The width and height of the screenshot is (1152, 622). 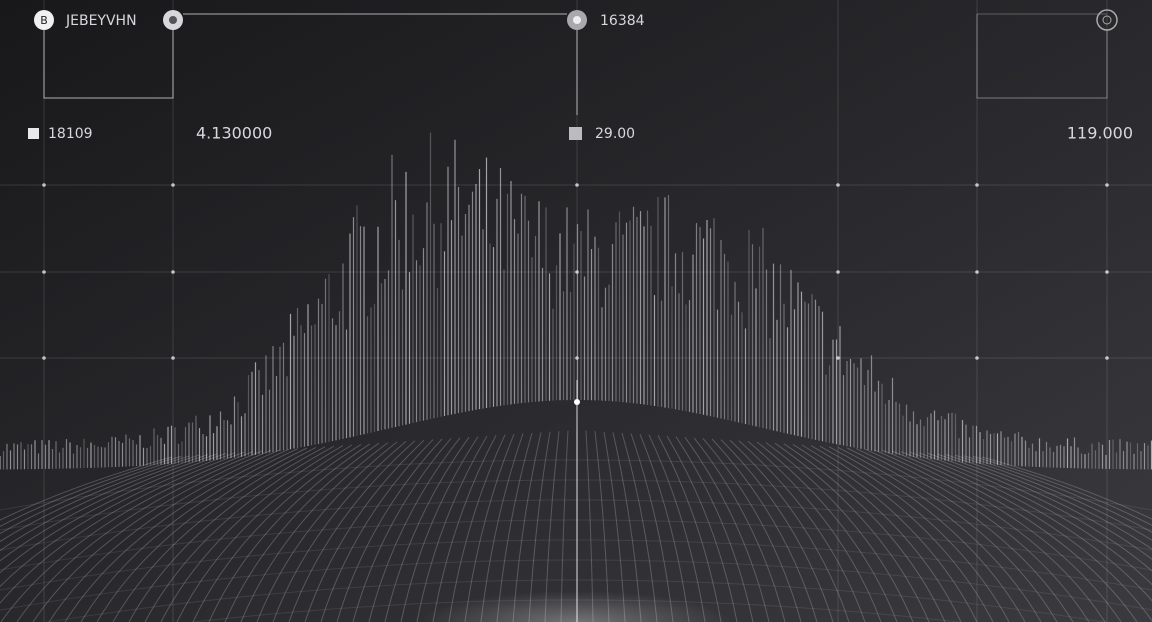 What do you see at coordinates (234, 133) in the screenshot?
I see `stat: 4.130000` at bounding box center [234, 133].